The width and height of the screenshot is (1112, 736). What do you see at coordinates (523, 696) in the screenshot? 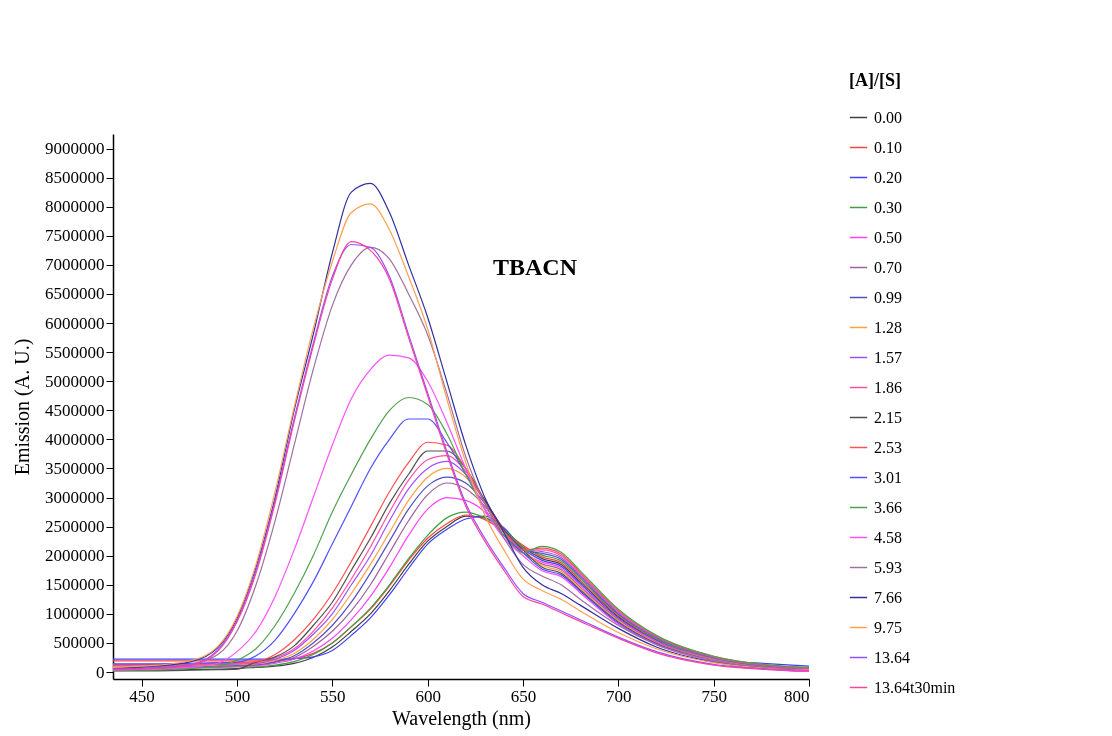
I see `x-tick-label: 650` at bounding box center [523, 696].